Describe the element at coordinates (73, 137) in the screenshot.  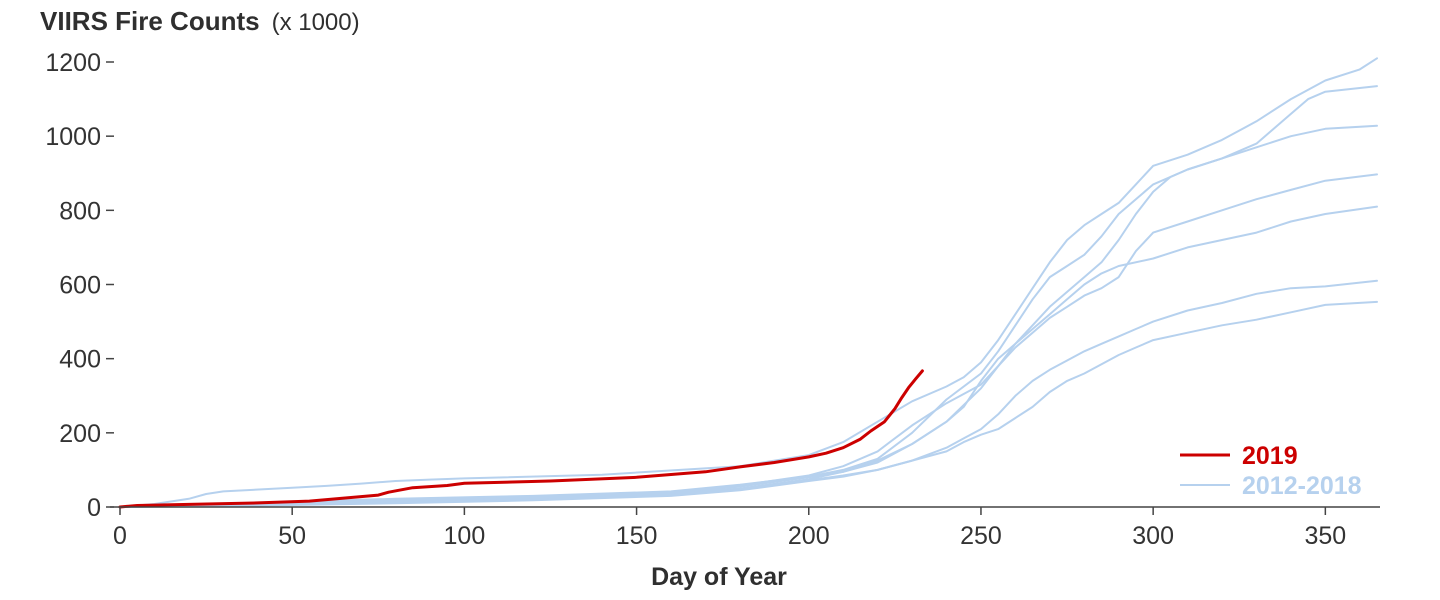
I see `y-tick-label: 1000` at that location.